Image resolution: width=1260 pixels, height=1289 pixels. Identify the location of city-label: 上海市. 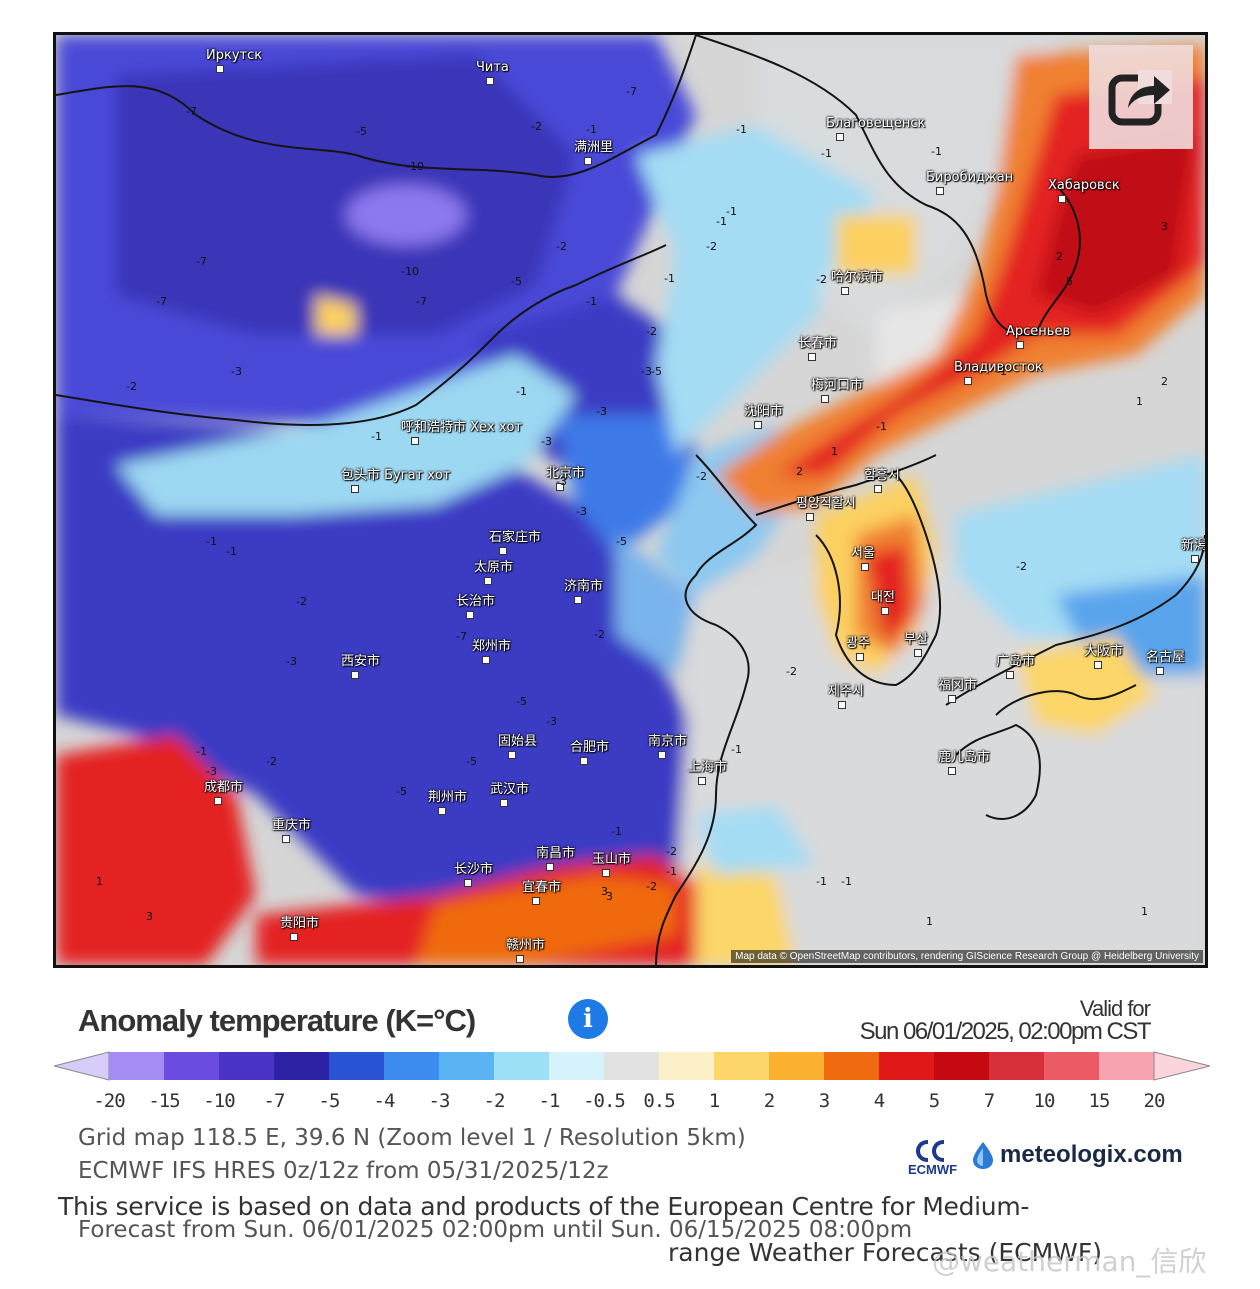
(708, 767).